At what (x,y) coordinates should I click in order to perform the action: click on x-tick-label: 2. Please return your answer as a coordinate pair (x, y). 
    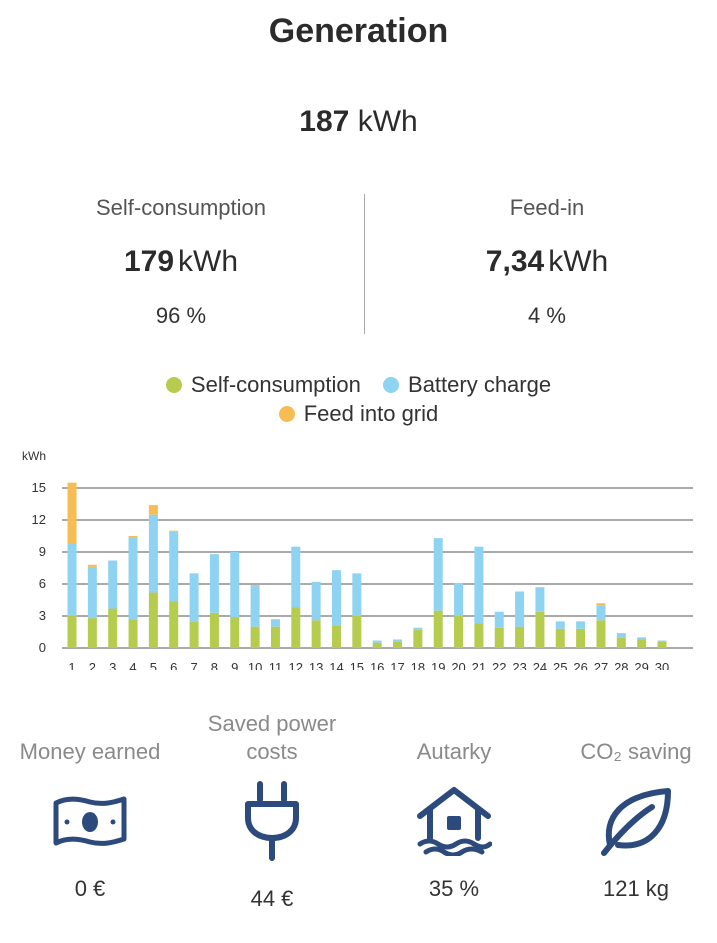
    Looking at the image, I should click on (92, 665).